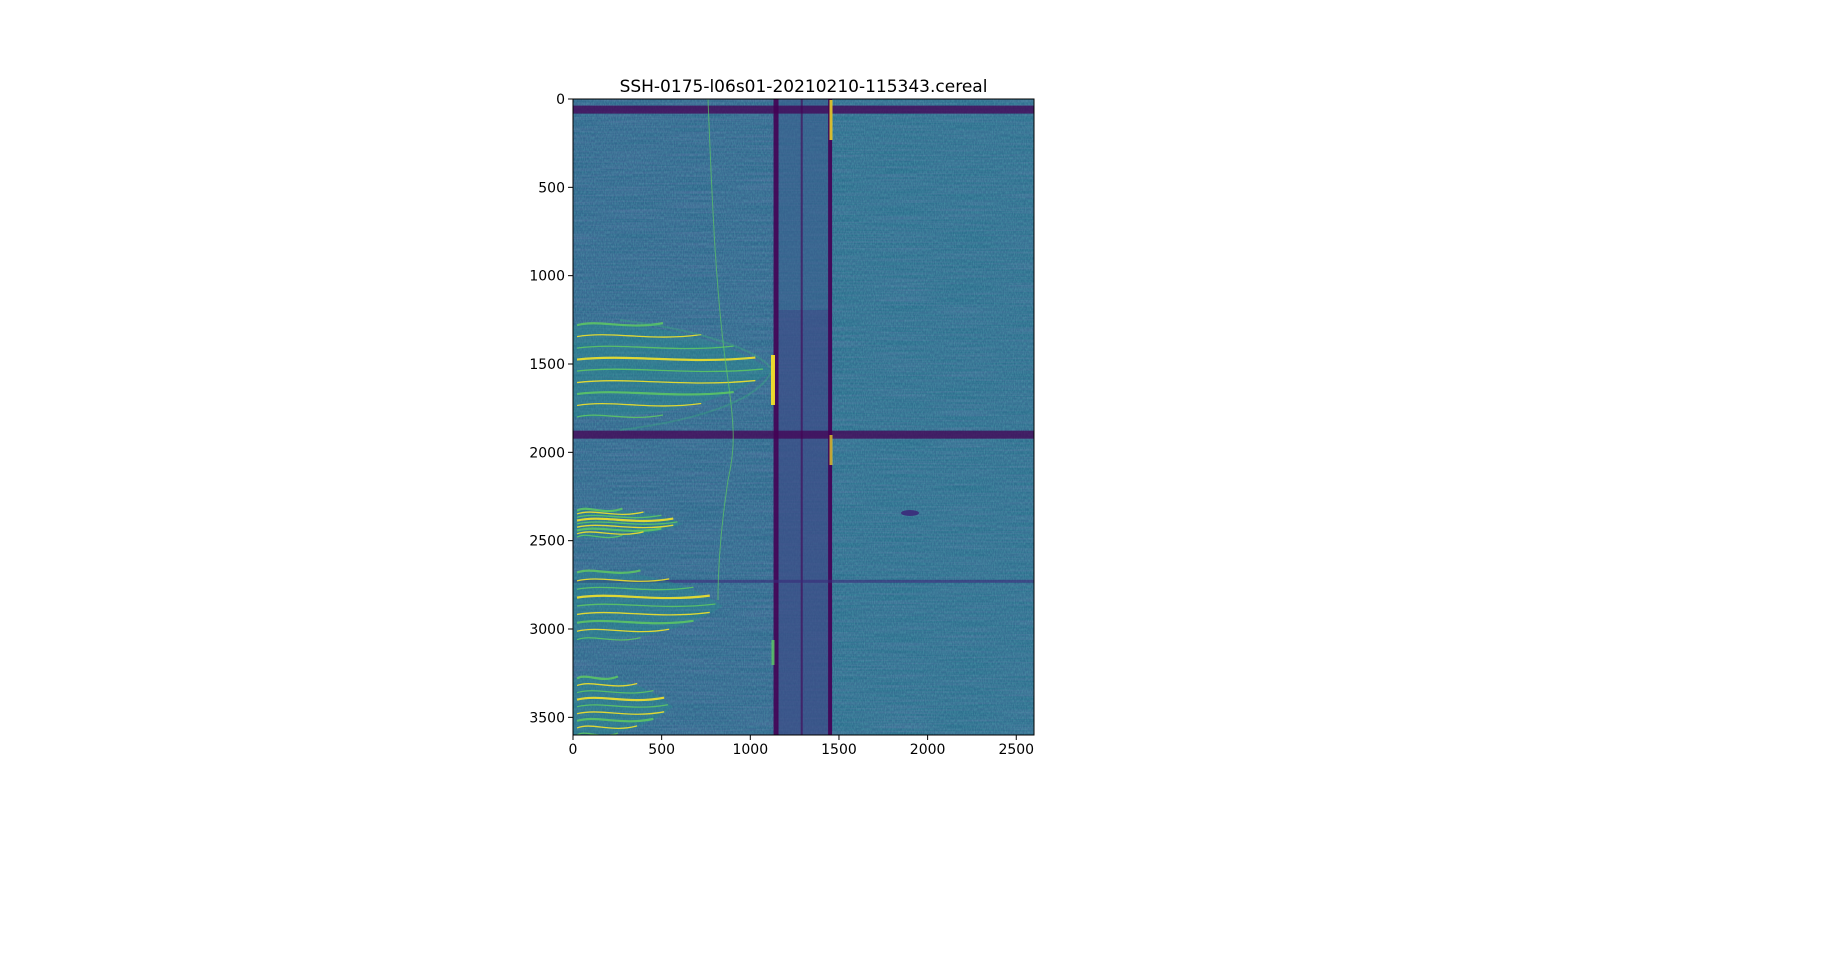  What do you see at coordinates (910, 513) in the screenshot?
I see `dark-spot` at bounding box center [910, 513].